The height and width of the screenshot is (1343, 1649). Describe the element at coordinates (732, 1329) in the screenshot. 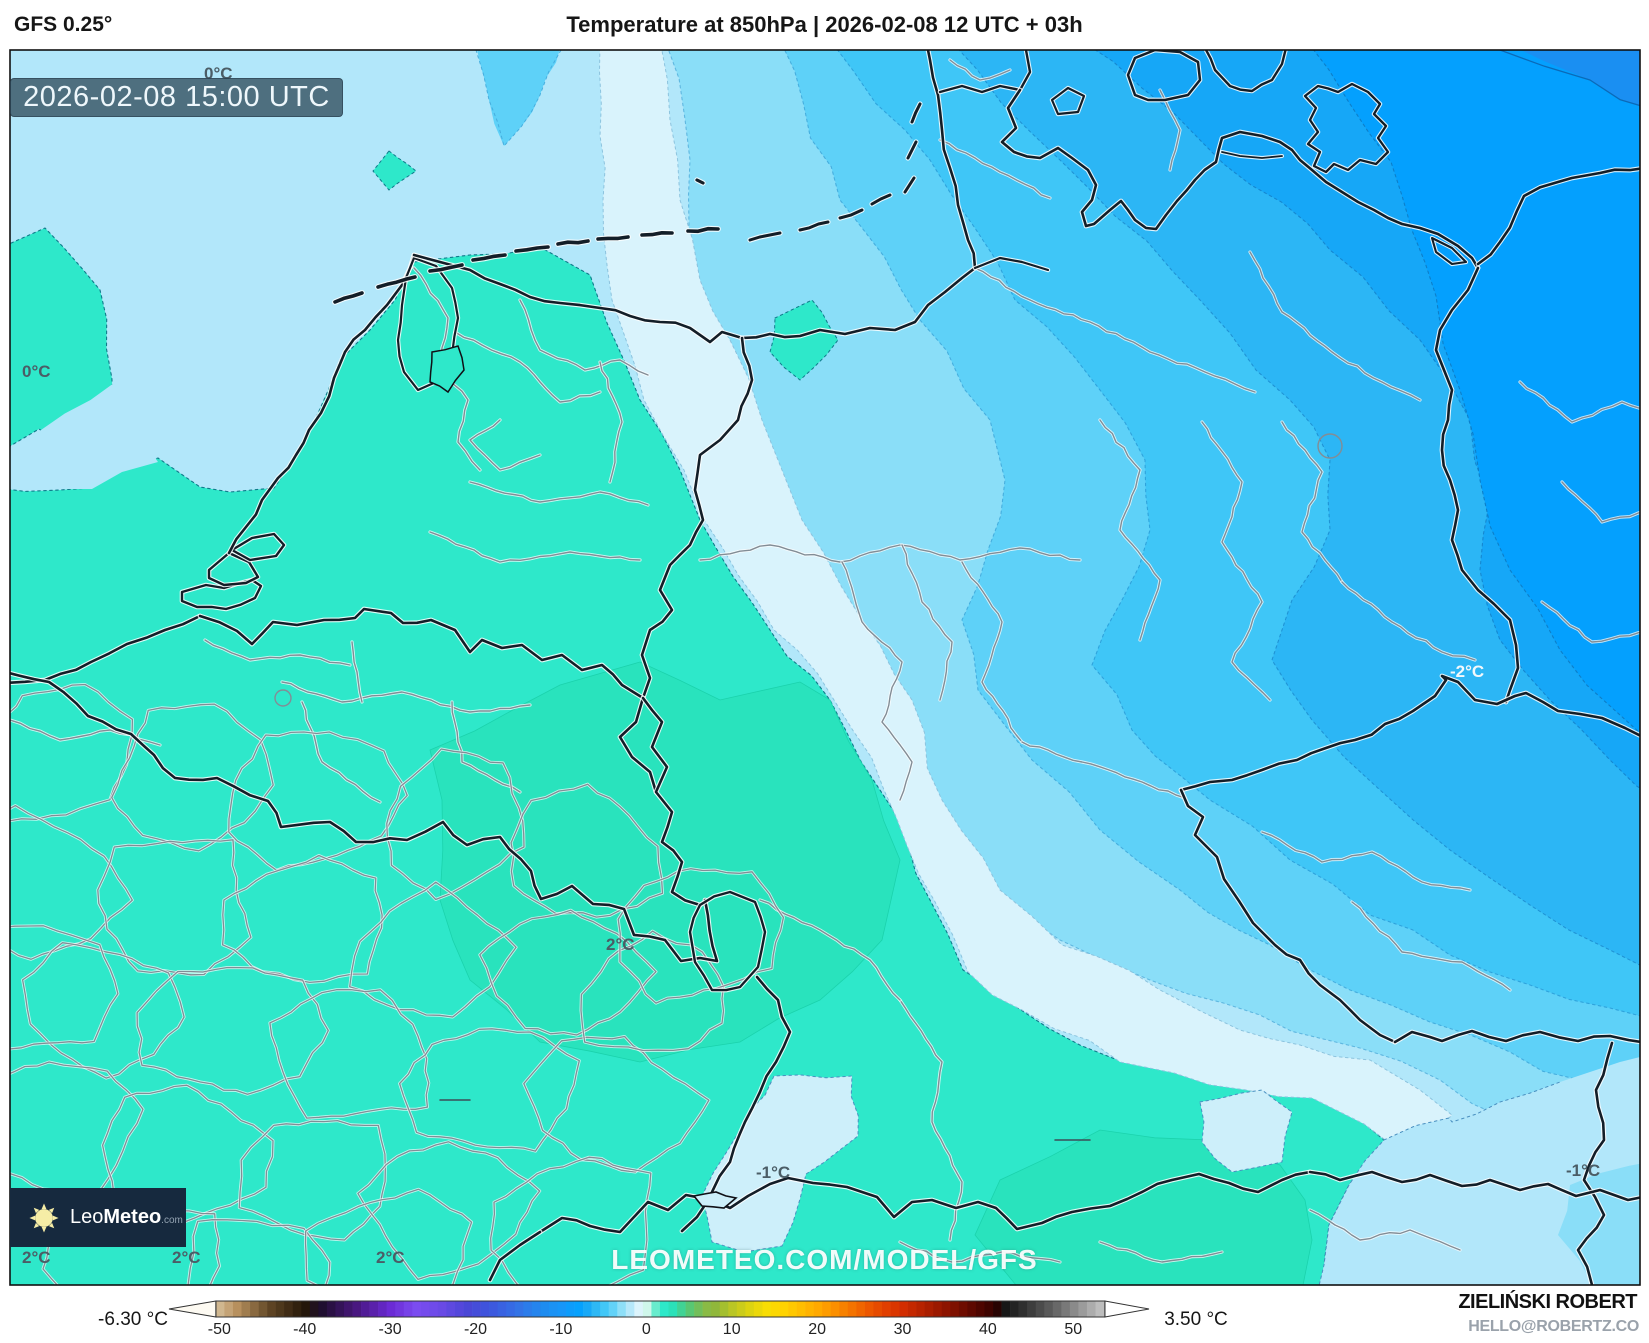

I see `svg-text: 10` at that location.